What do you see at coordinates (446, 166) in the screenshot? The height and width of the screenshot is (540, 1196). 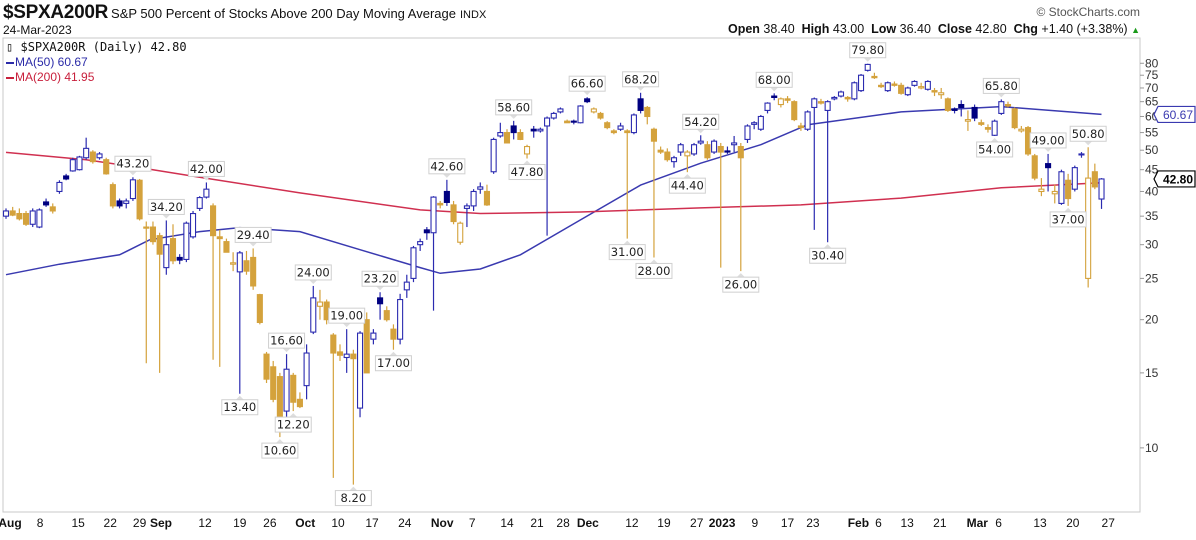 I see `annotation-label: 42.60` at bounding box center [446, 166].